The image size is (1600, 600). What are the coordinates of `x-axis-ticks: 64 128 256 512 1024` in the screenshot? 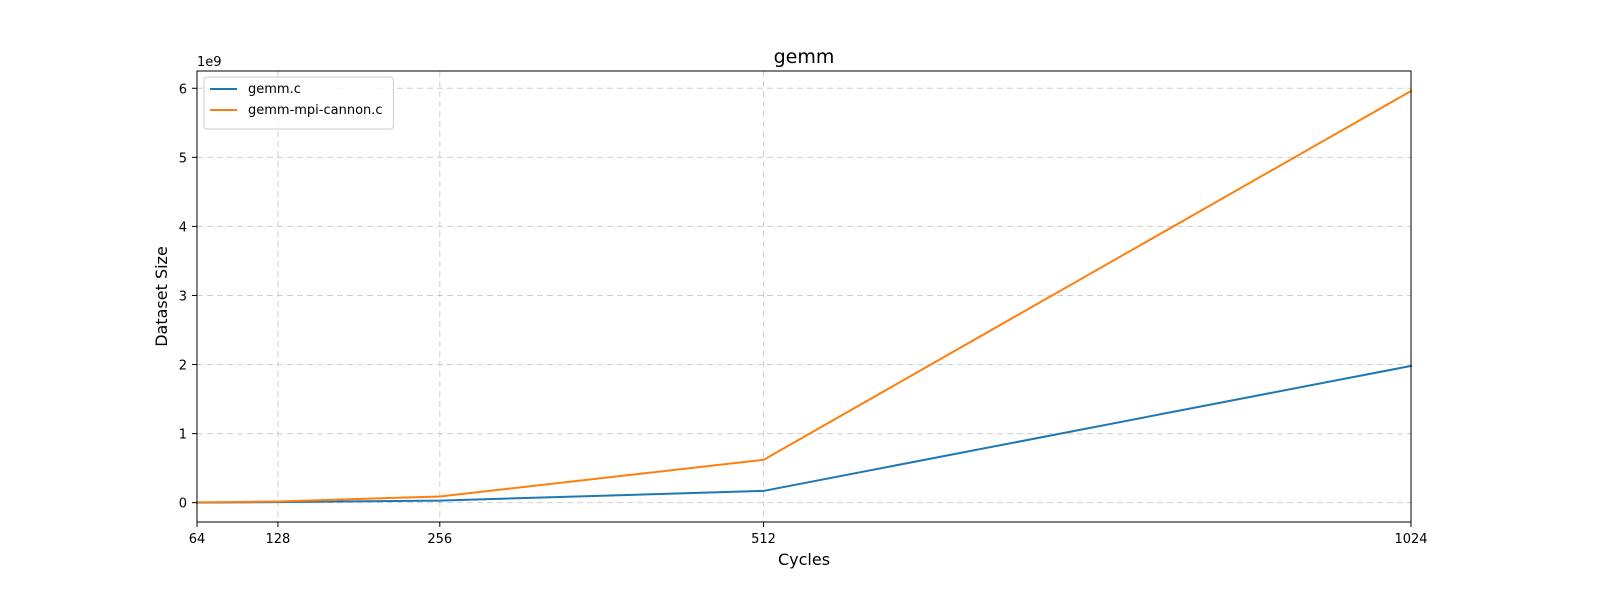 It's located at (808, 534).